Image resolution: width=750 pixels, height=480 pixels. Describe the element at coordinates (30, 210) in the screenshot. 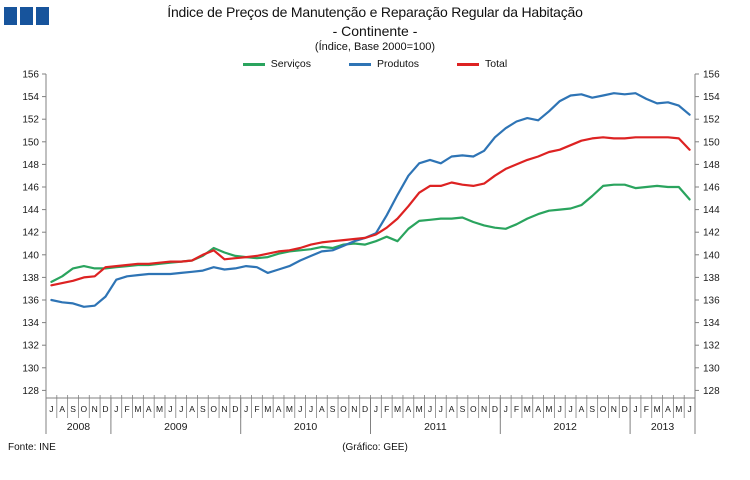

I see `y-axis-label-left: 144` at that location.